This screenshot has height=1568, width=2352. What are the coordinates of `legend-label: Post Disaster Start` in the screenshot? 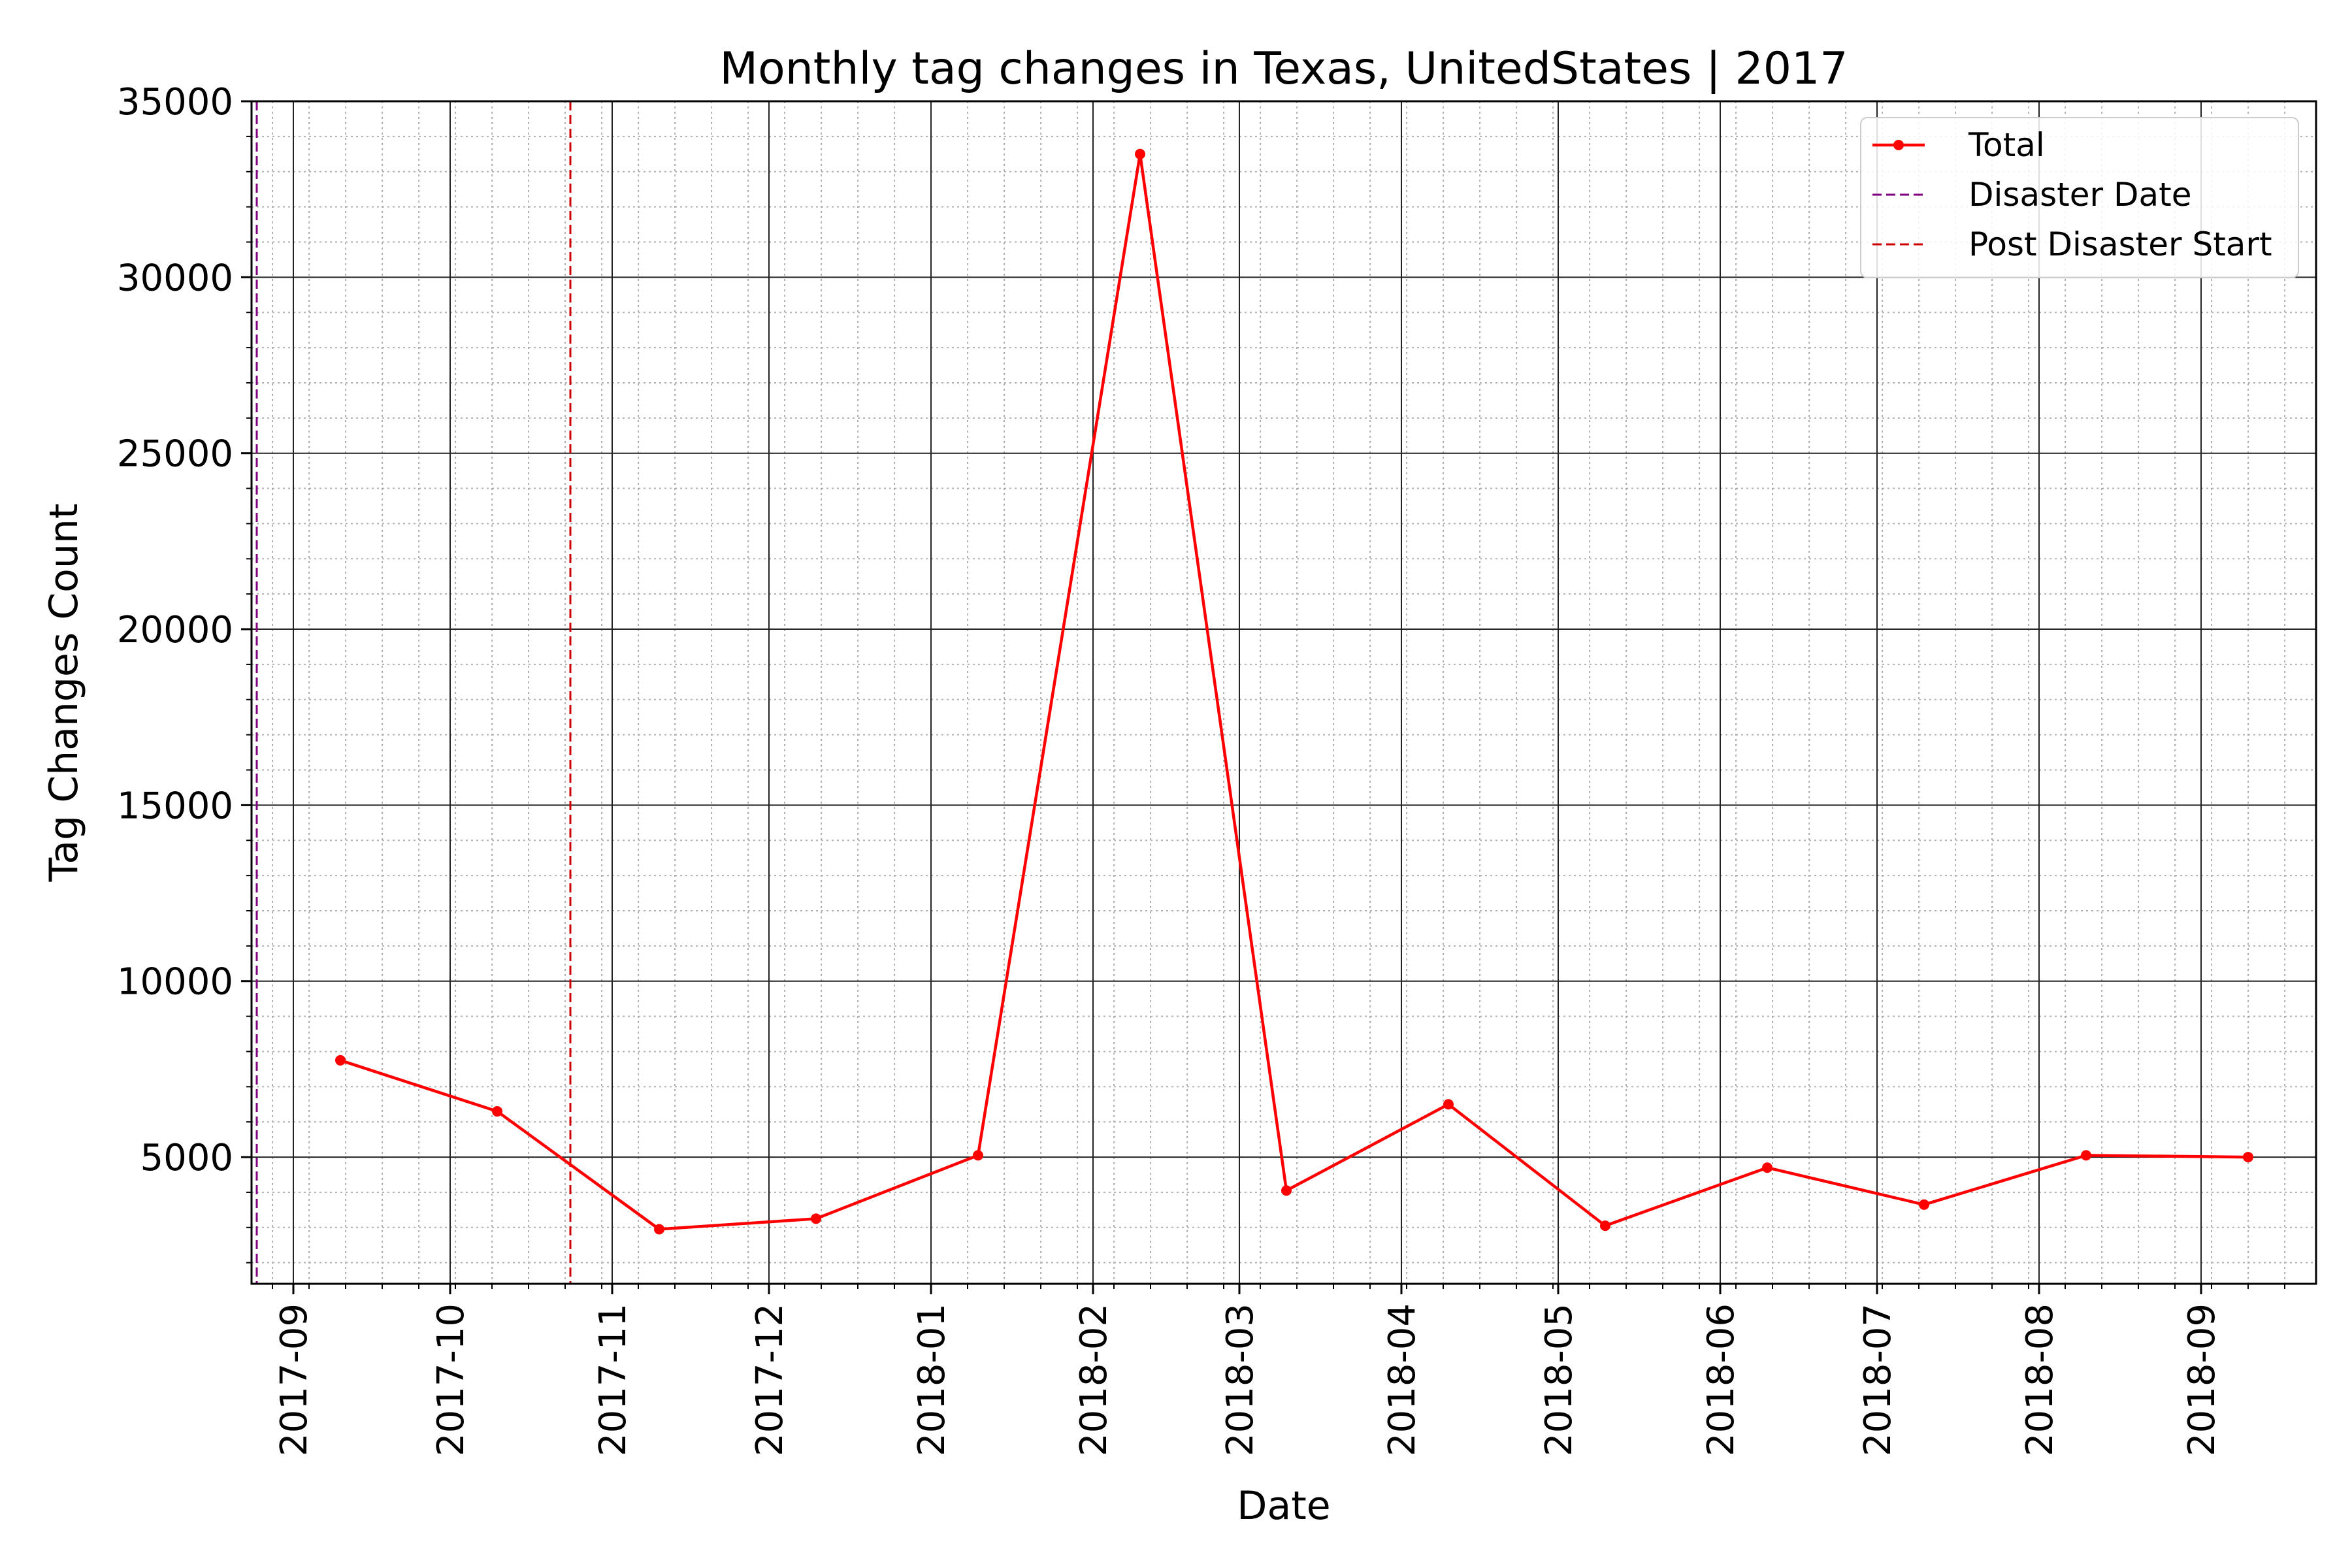 It's located at (2120, 244).